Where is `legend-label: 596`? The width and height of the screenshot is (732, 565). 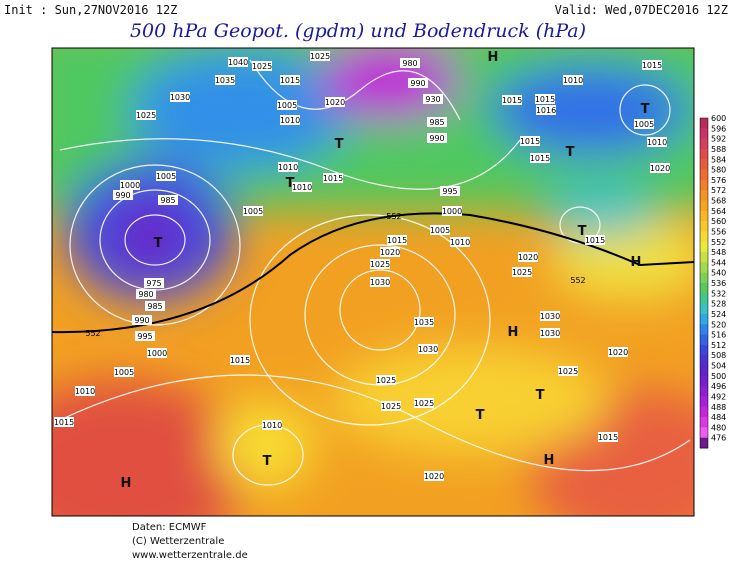 legend-label: 596 is located at coordinates (718, 128).